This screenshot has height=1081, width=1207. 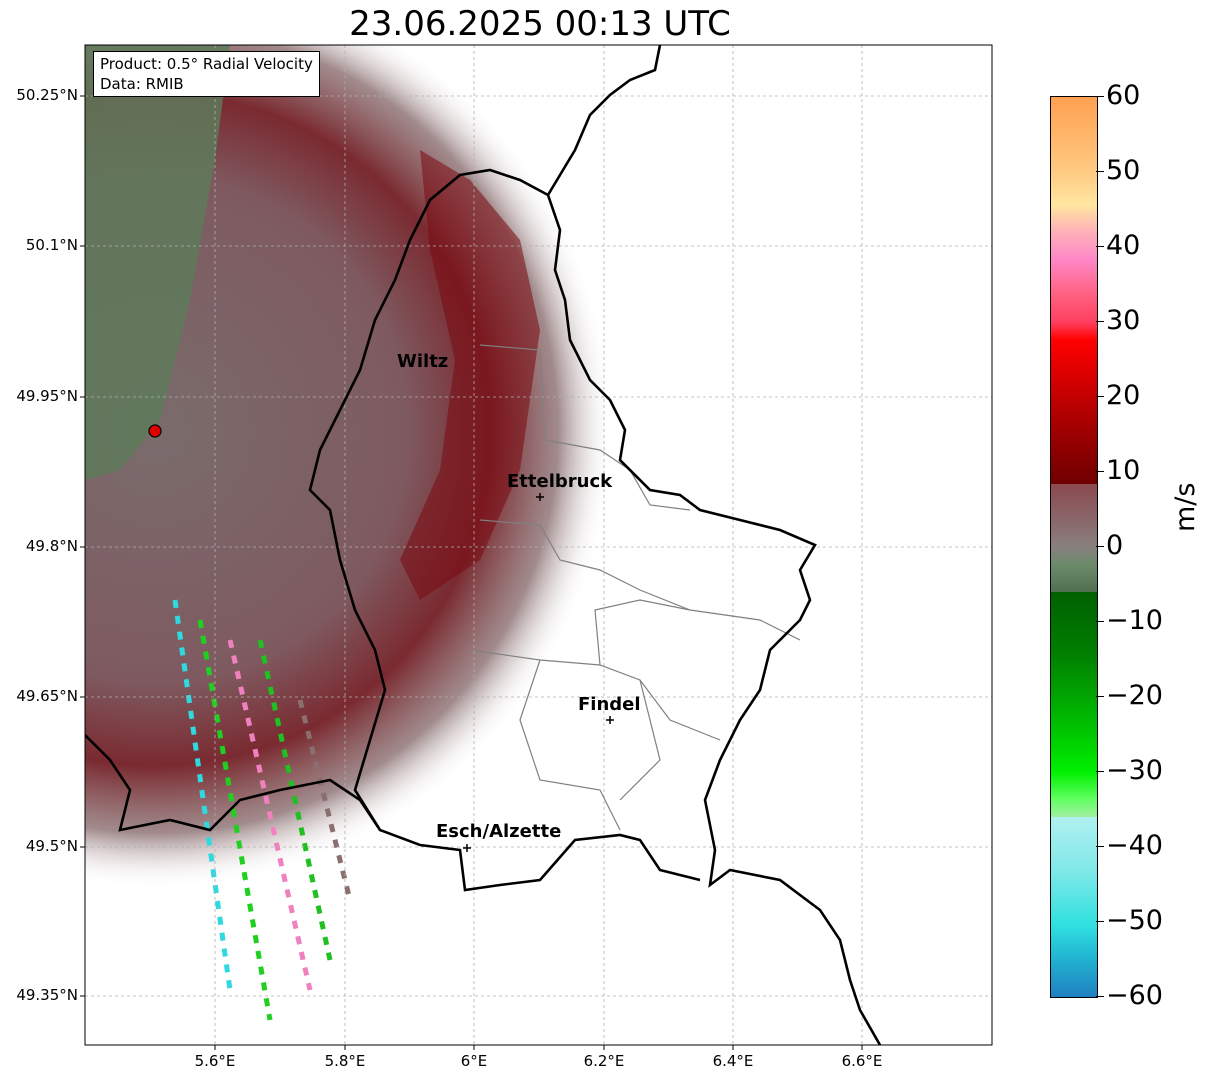 I want to click on colorbar-tick-label: −30, so click(x=1134, y=770).